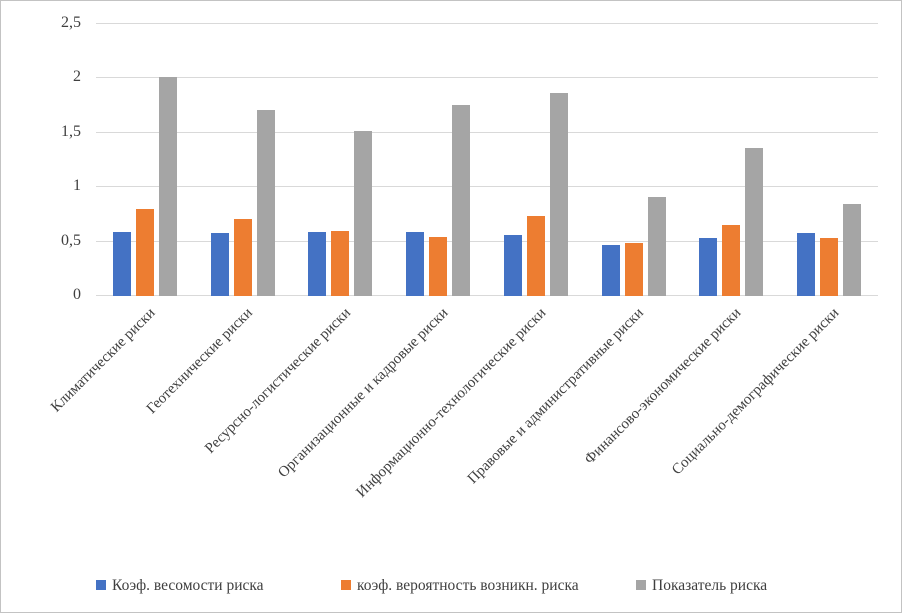 The width and height of the screenshot is (902, 613). What do you see at coordinates (487, 23) in the screenshot?
I see `gridline-2,5` at bounding box center [487, 23].